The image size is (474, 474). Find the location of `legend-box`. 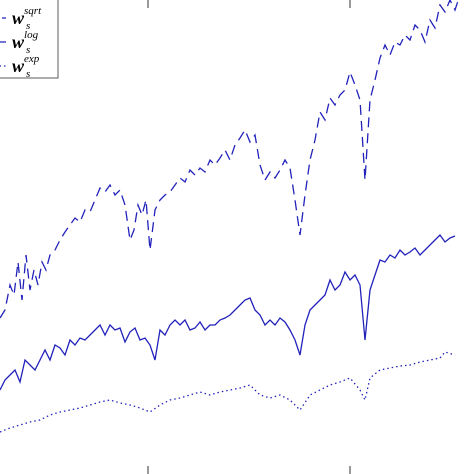

legend-box is located at coordinates (29, 39).